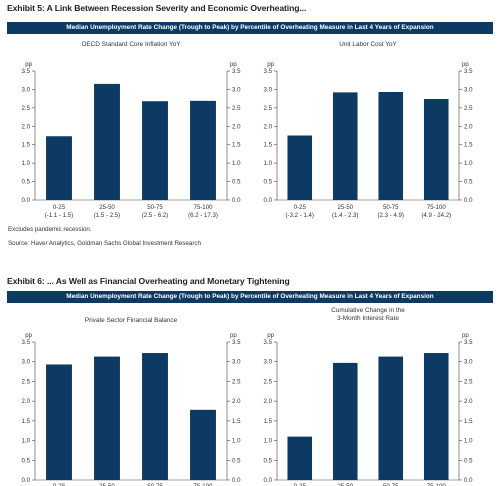 This screenshot has width=500, height=486. What do you see at coordinates (155, 215) in the screenshot?
I see `x-range-label: (2.5 - 6.2)` at bounding box center [155, 215].